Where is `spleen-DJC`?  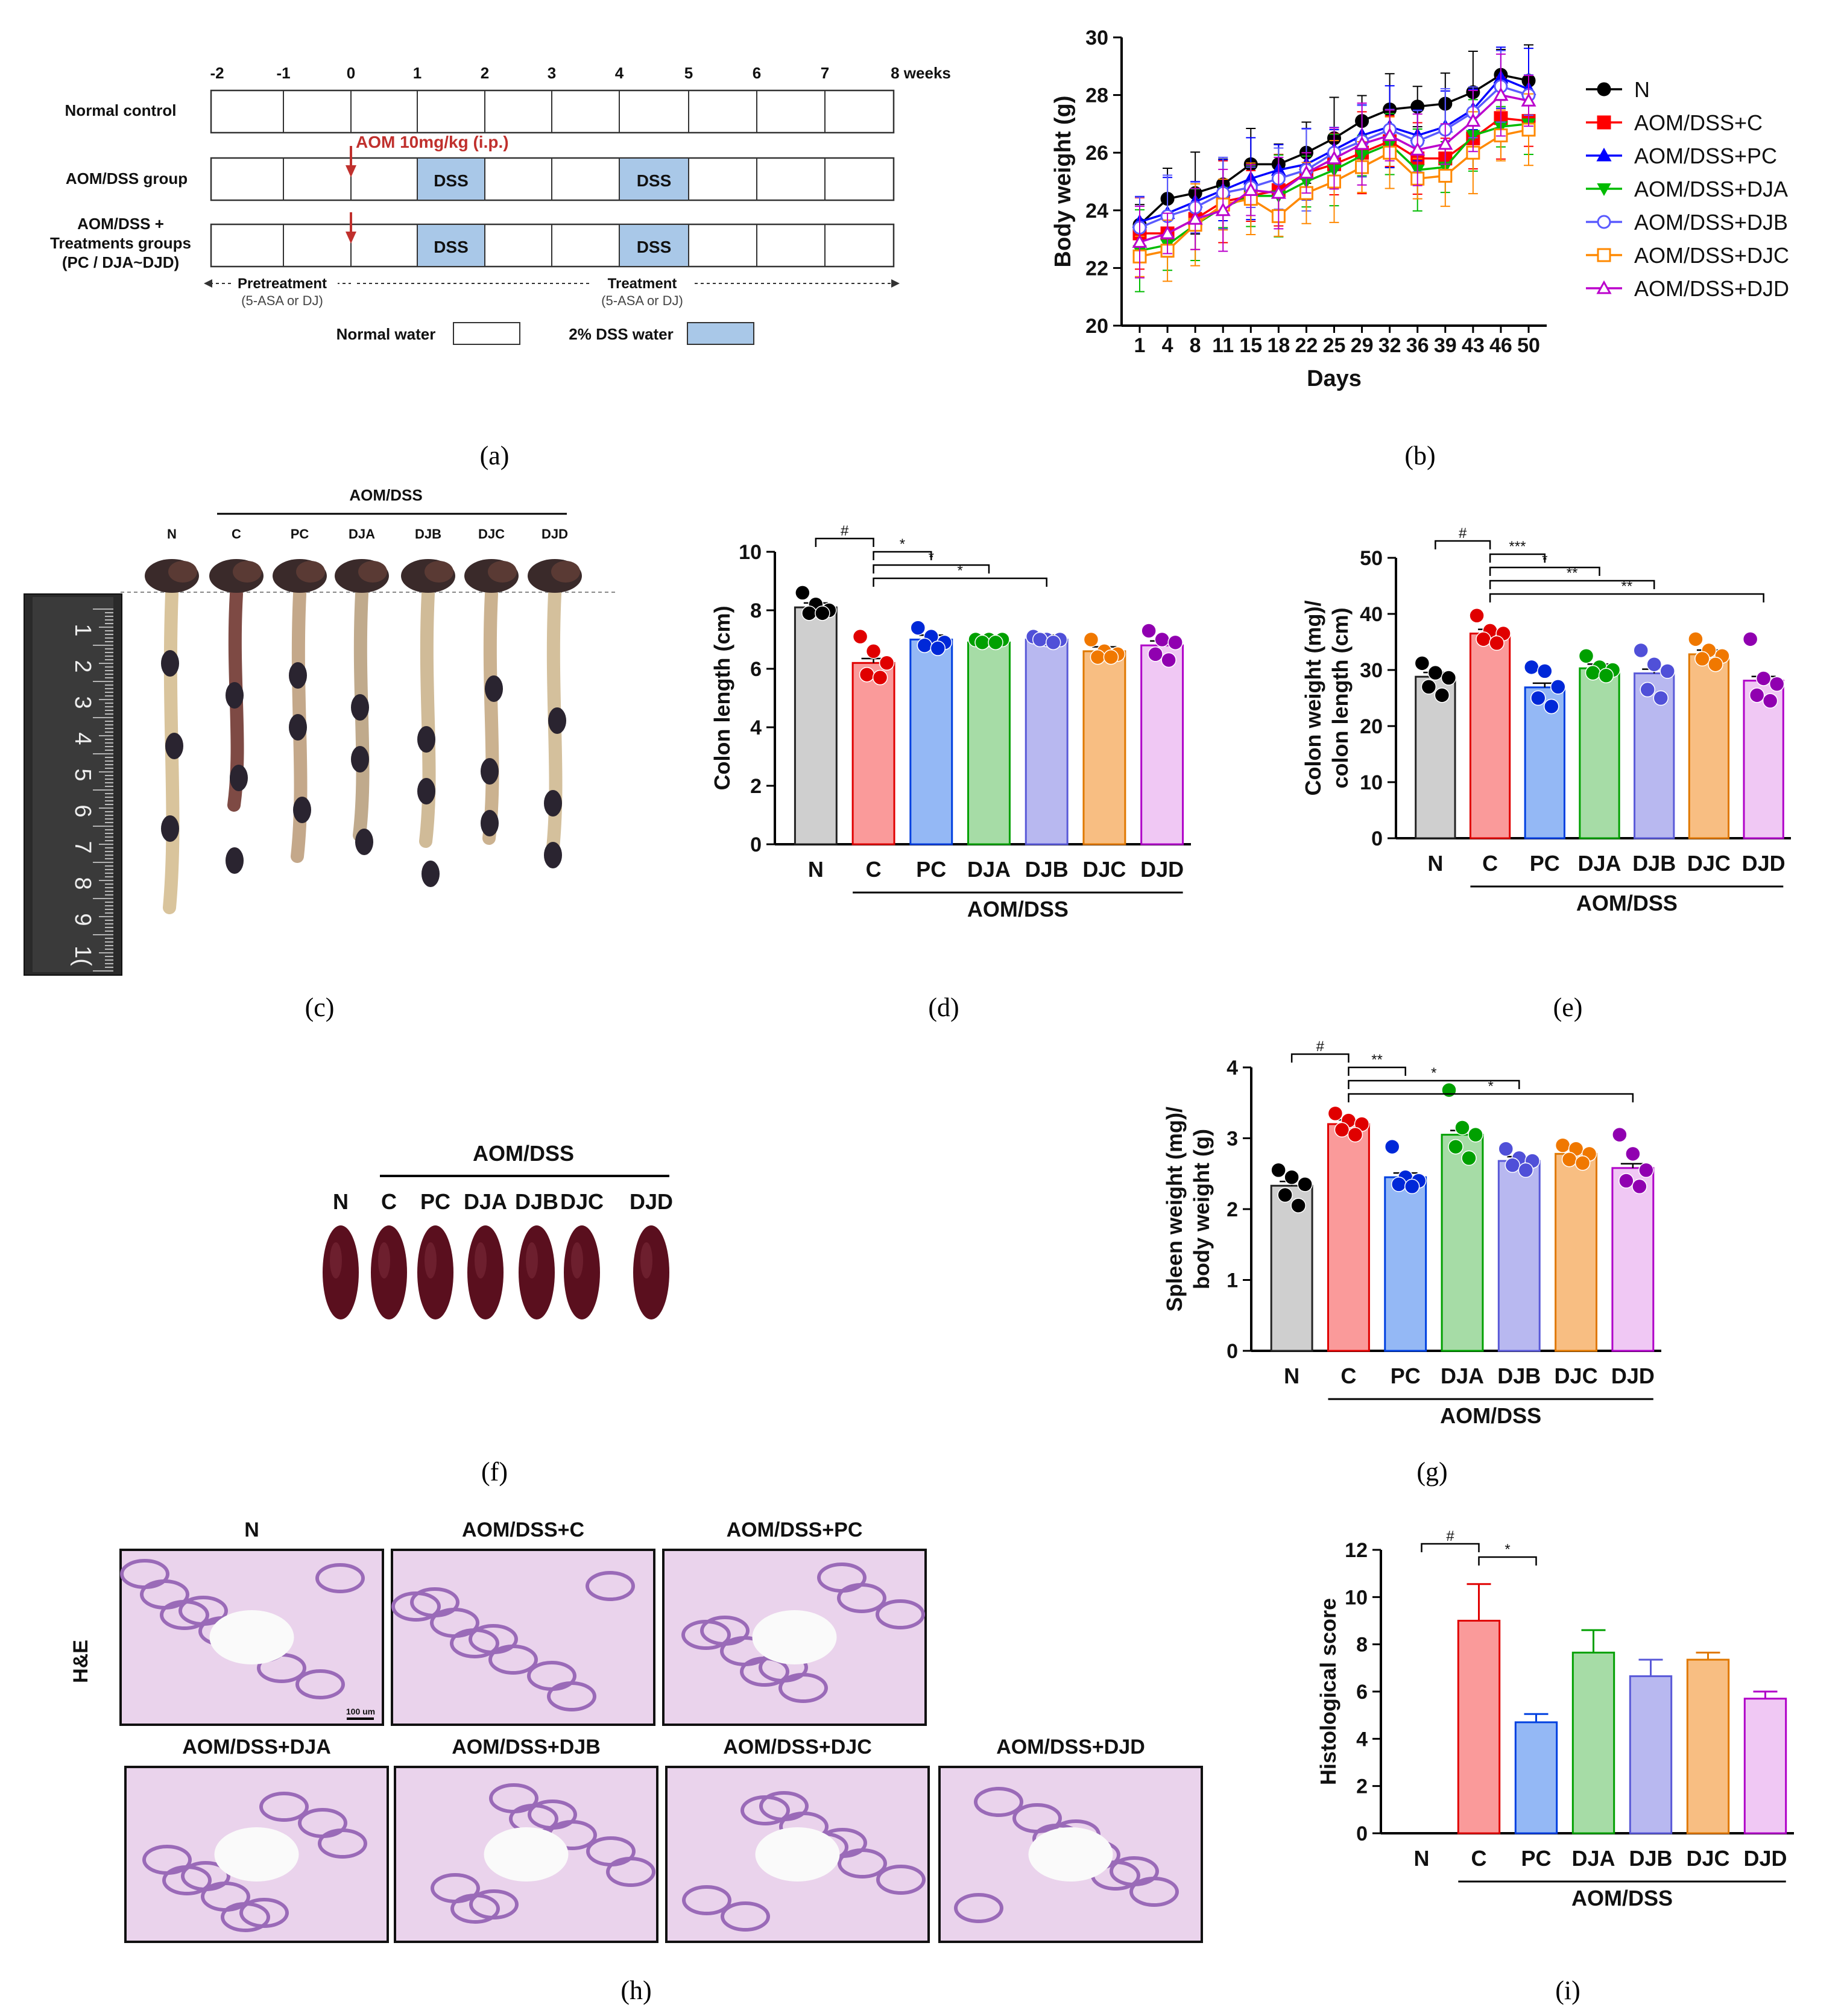
spleen-DJC is located at coordinates (582, 1272).